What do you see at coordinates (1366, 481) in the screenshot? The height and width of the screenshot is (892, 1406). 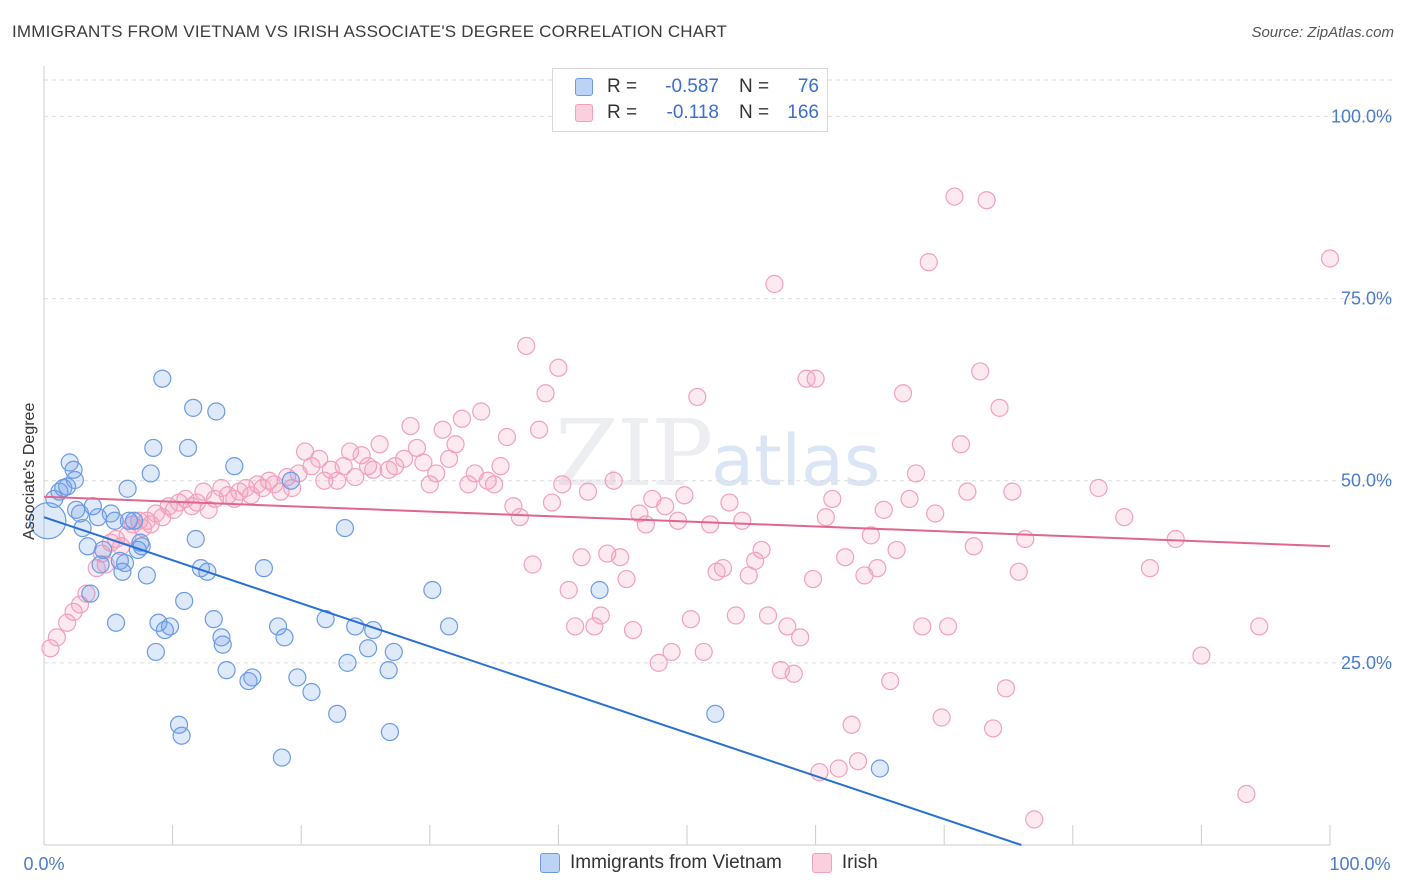 I see `y-tick-label: 50.0%` at bounding box center [1366, 481].